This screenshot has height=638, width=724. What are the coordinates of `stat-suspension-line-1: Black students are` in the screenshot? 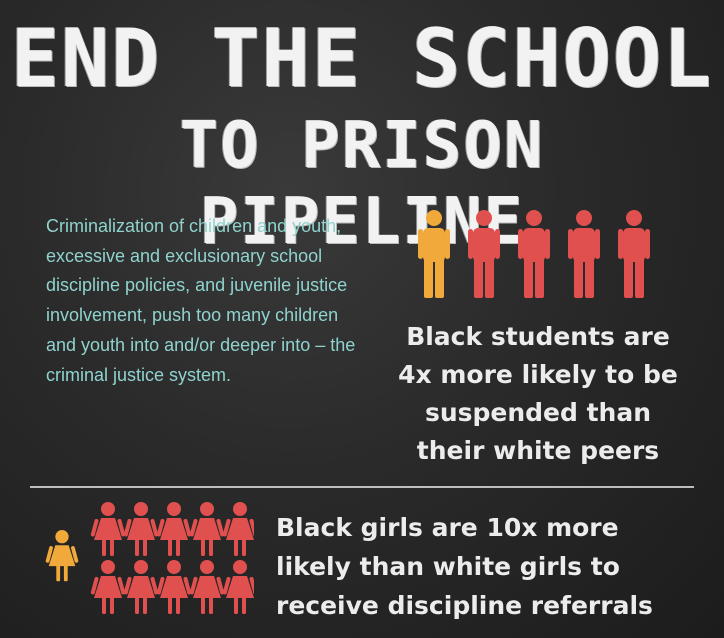 It's located at (538, 336).